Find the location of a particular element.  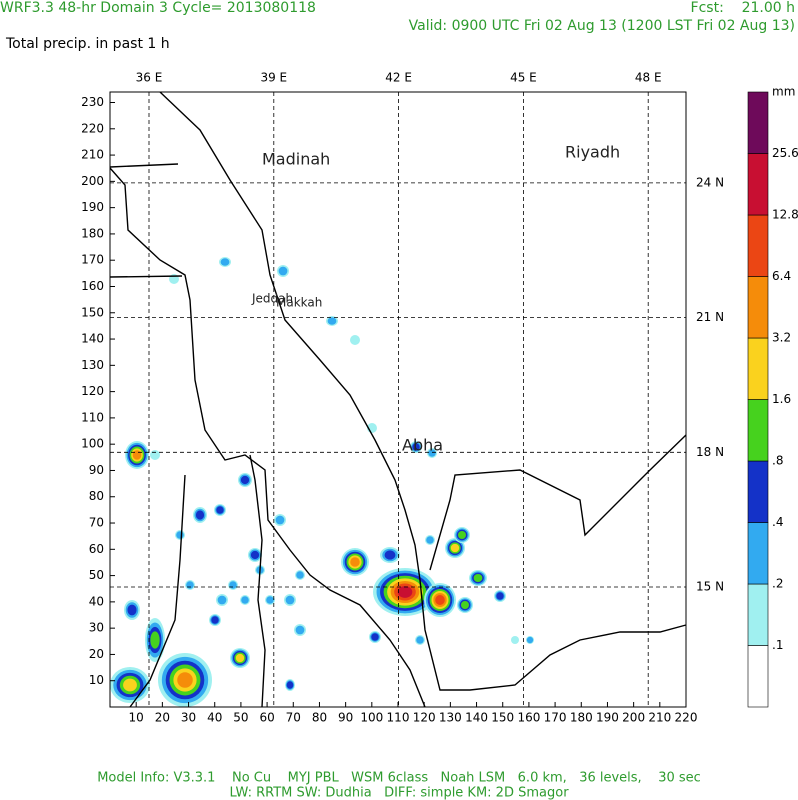

x-tick-label: 50 is located at coordinates (240, 718).